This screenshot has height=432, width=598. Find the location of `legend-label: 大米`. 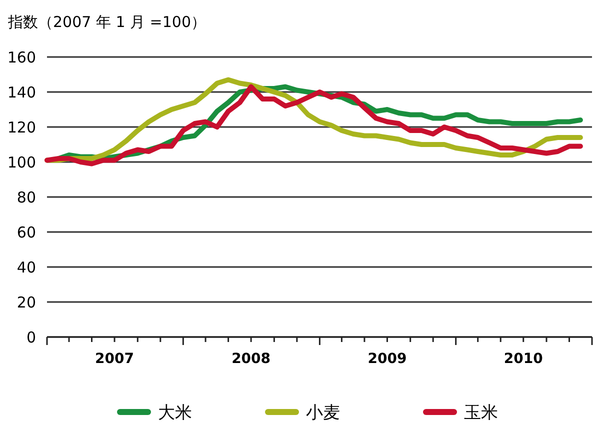

legend-label: 大米 is located at coordinates (175, 412).